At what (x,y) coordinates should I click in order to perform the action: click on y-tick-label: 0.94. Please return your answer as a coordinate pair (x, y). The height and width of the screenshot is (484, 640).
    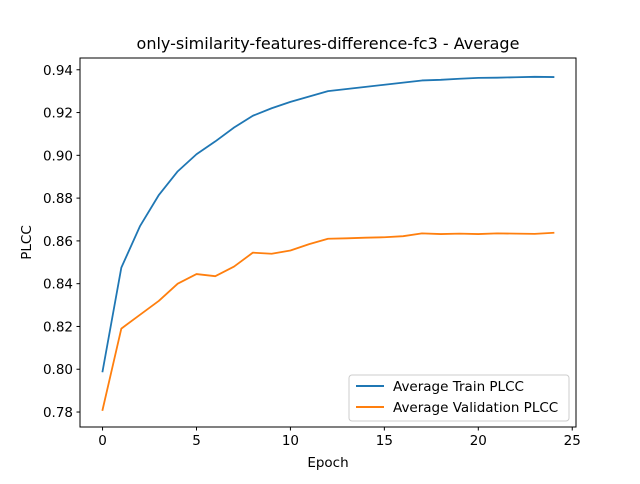
    Looking at the image, I should click on (58, 71).